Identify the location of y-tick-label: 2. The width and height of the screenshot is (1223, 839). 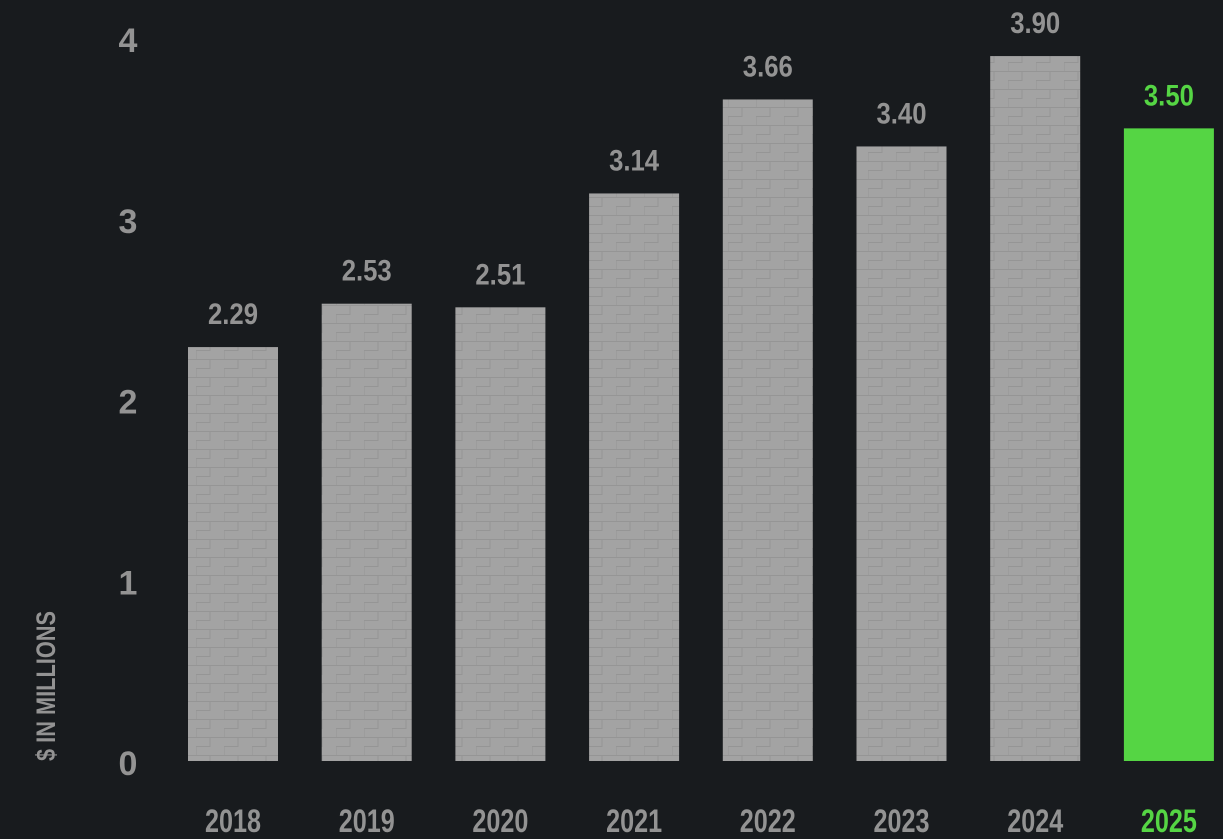
(128, 403).